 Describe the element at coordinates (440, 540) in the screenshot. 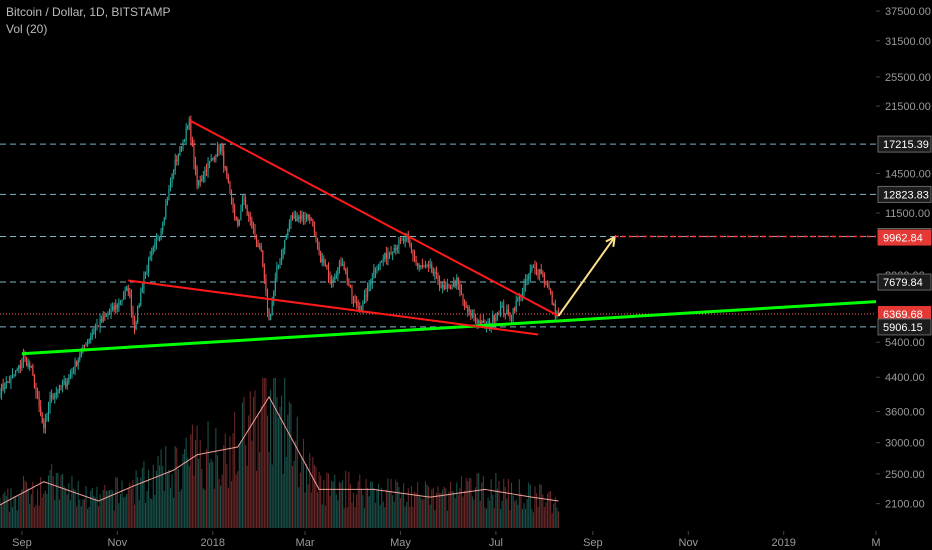

I see `time-axis: Sep Nov 2018 Mar May Jul Sep Nov 2019 M` at that location.